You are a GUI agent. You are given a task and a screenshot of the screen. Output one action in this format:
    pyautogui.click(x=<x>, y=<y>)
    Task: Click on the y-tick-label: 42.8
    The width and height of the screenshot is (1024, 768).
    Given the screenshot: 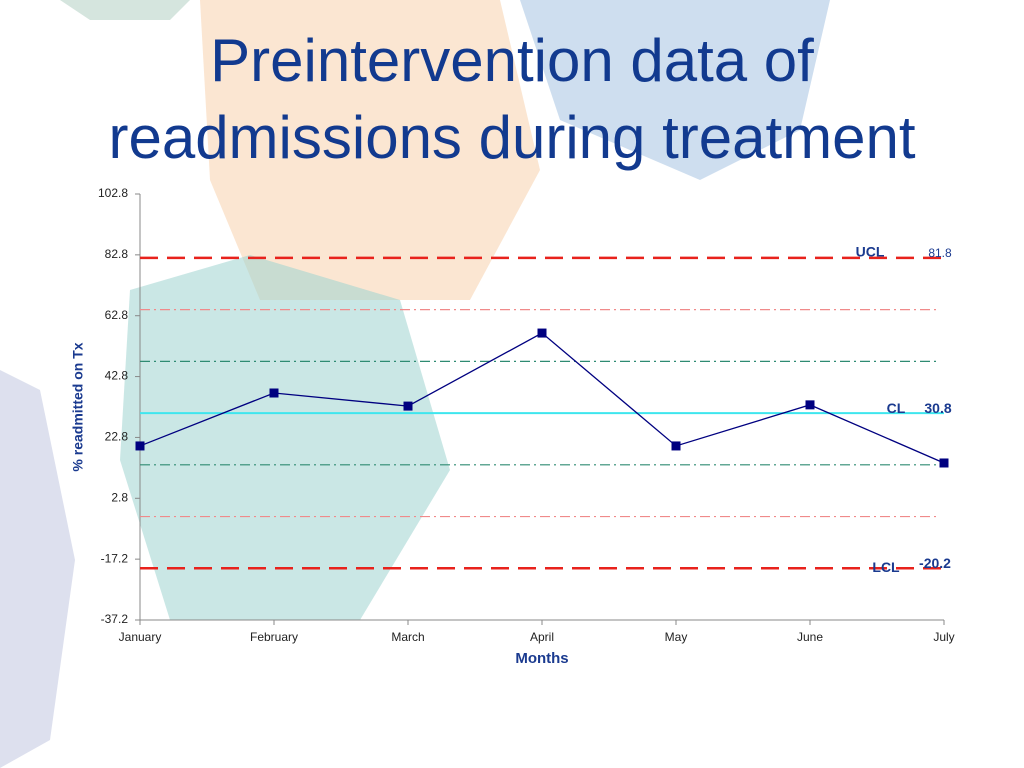 What is the action you would take?
    pyautogui.click(x=117, y=376)
    